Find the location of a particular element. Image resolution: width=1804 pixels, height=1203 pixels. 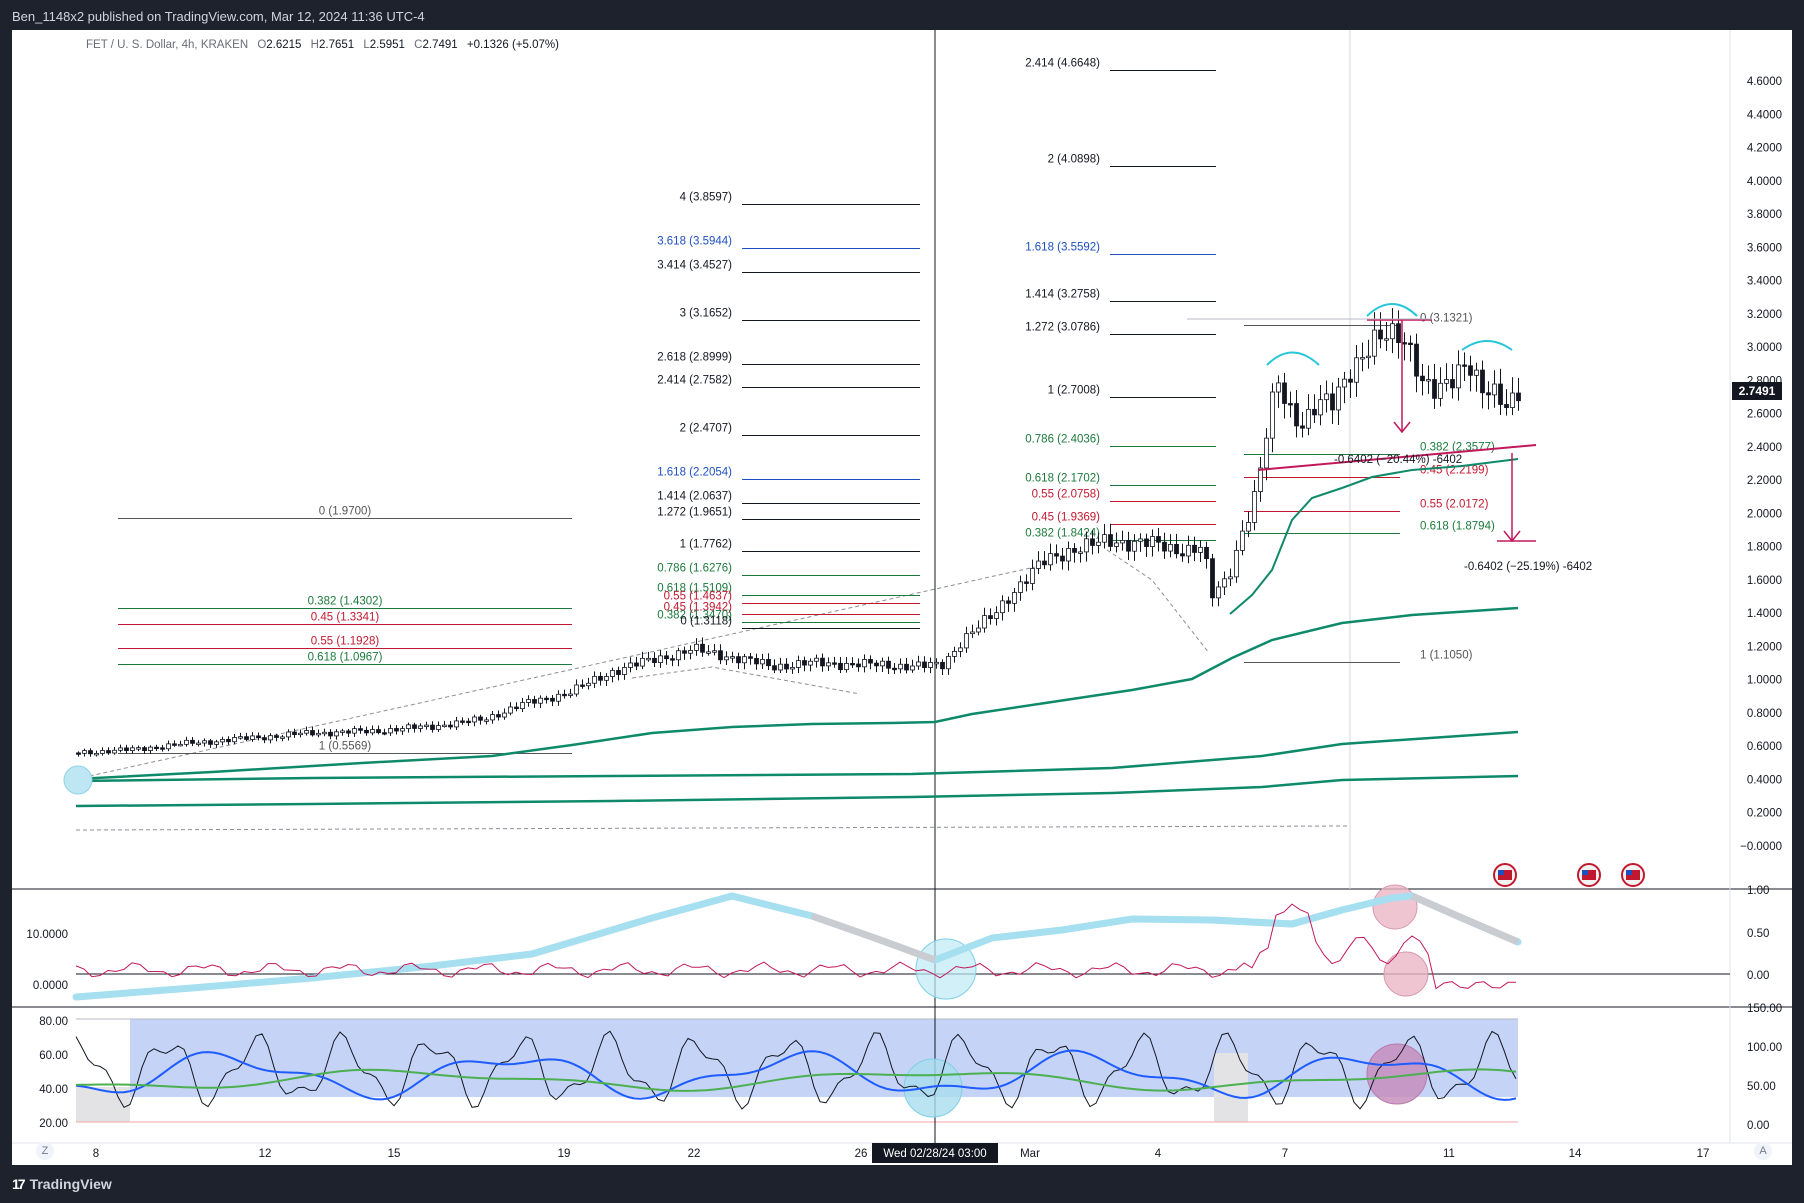

head-arc is located at coordinates (1392, 310).